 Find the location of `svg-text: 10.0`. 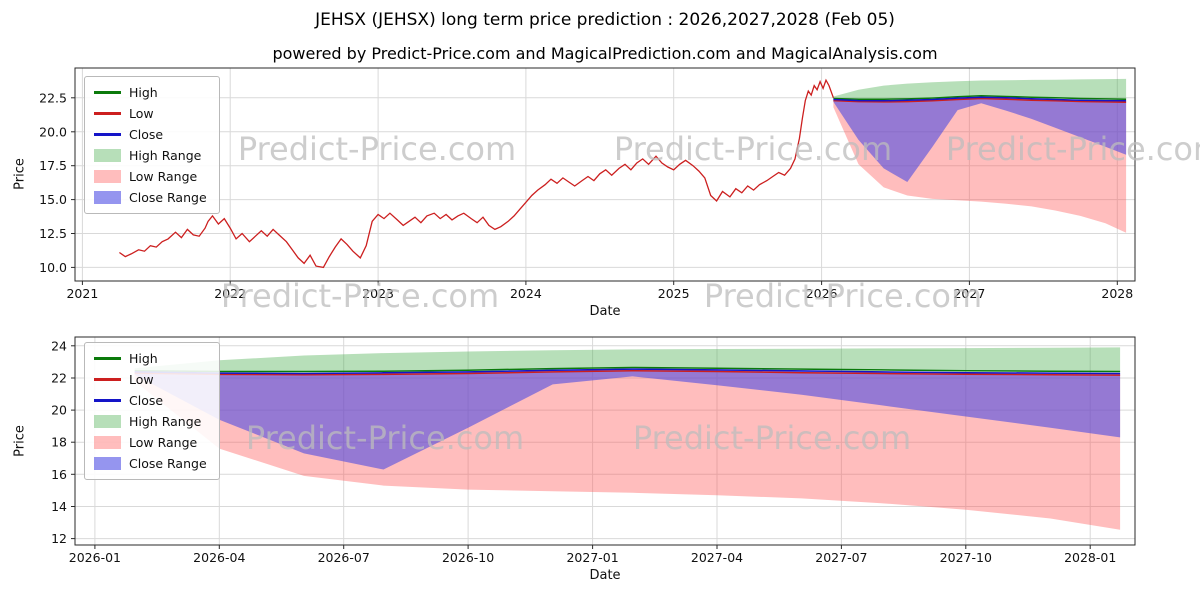

svg-text: 10.0 is located at coordinates (53, 267).